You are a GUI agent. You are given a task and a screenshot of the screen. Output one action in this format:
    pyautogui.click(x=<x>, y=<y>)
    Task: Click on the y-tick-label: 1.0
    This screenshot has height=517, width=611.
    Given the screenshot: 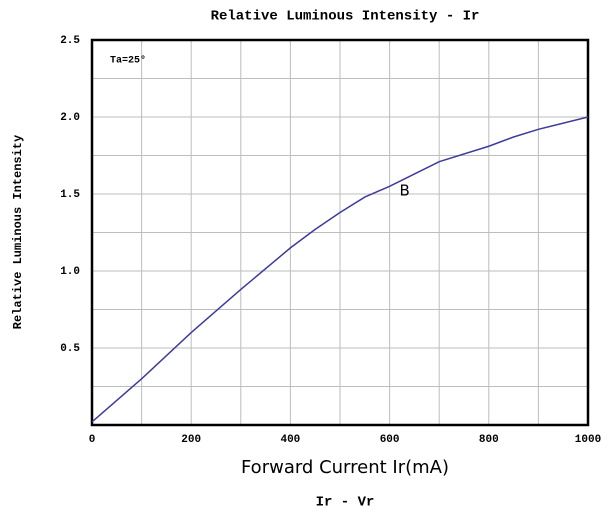 What is the action you would take?
    pyautogui.click(x=70, y=272)
    